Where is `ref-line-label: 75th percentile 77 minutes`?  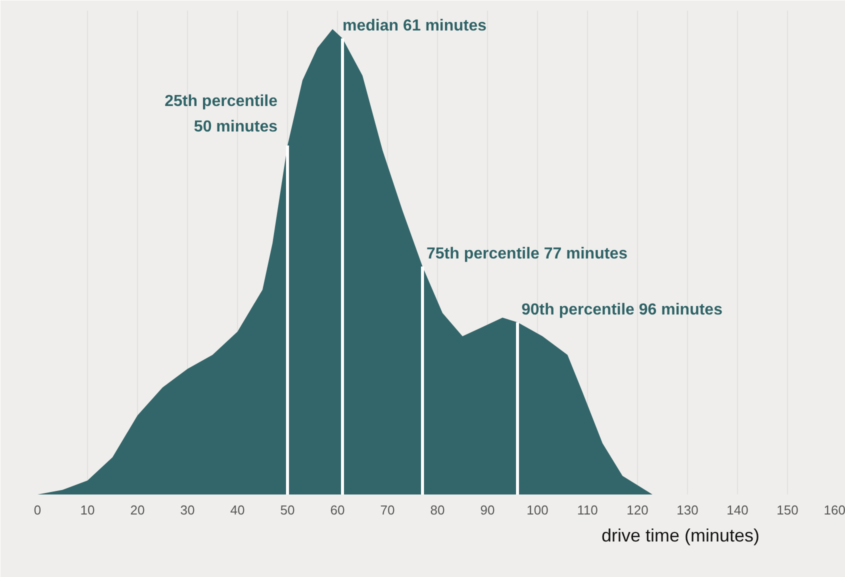 ref-line-label: 75th percentile 77 minutes is located at coordinates (527, 253).